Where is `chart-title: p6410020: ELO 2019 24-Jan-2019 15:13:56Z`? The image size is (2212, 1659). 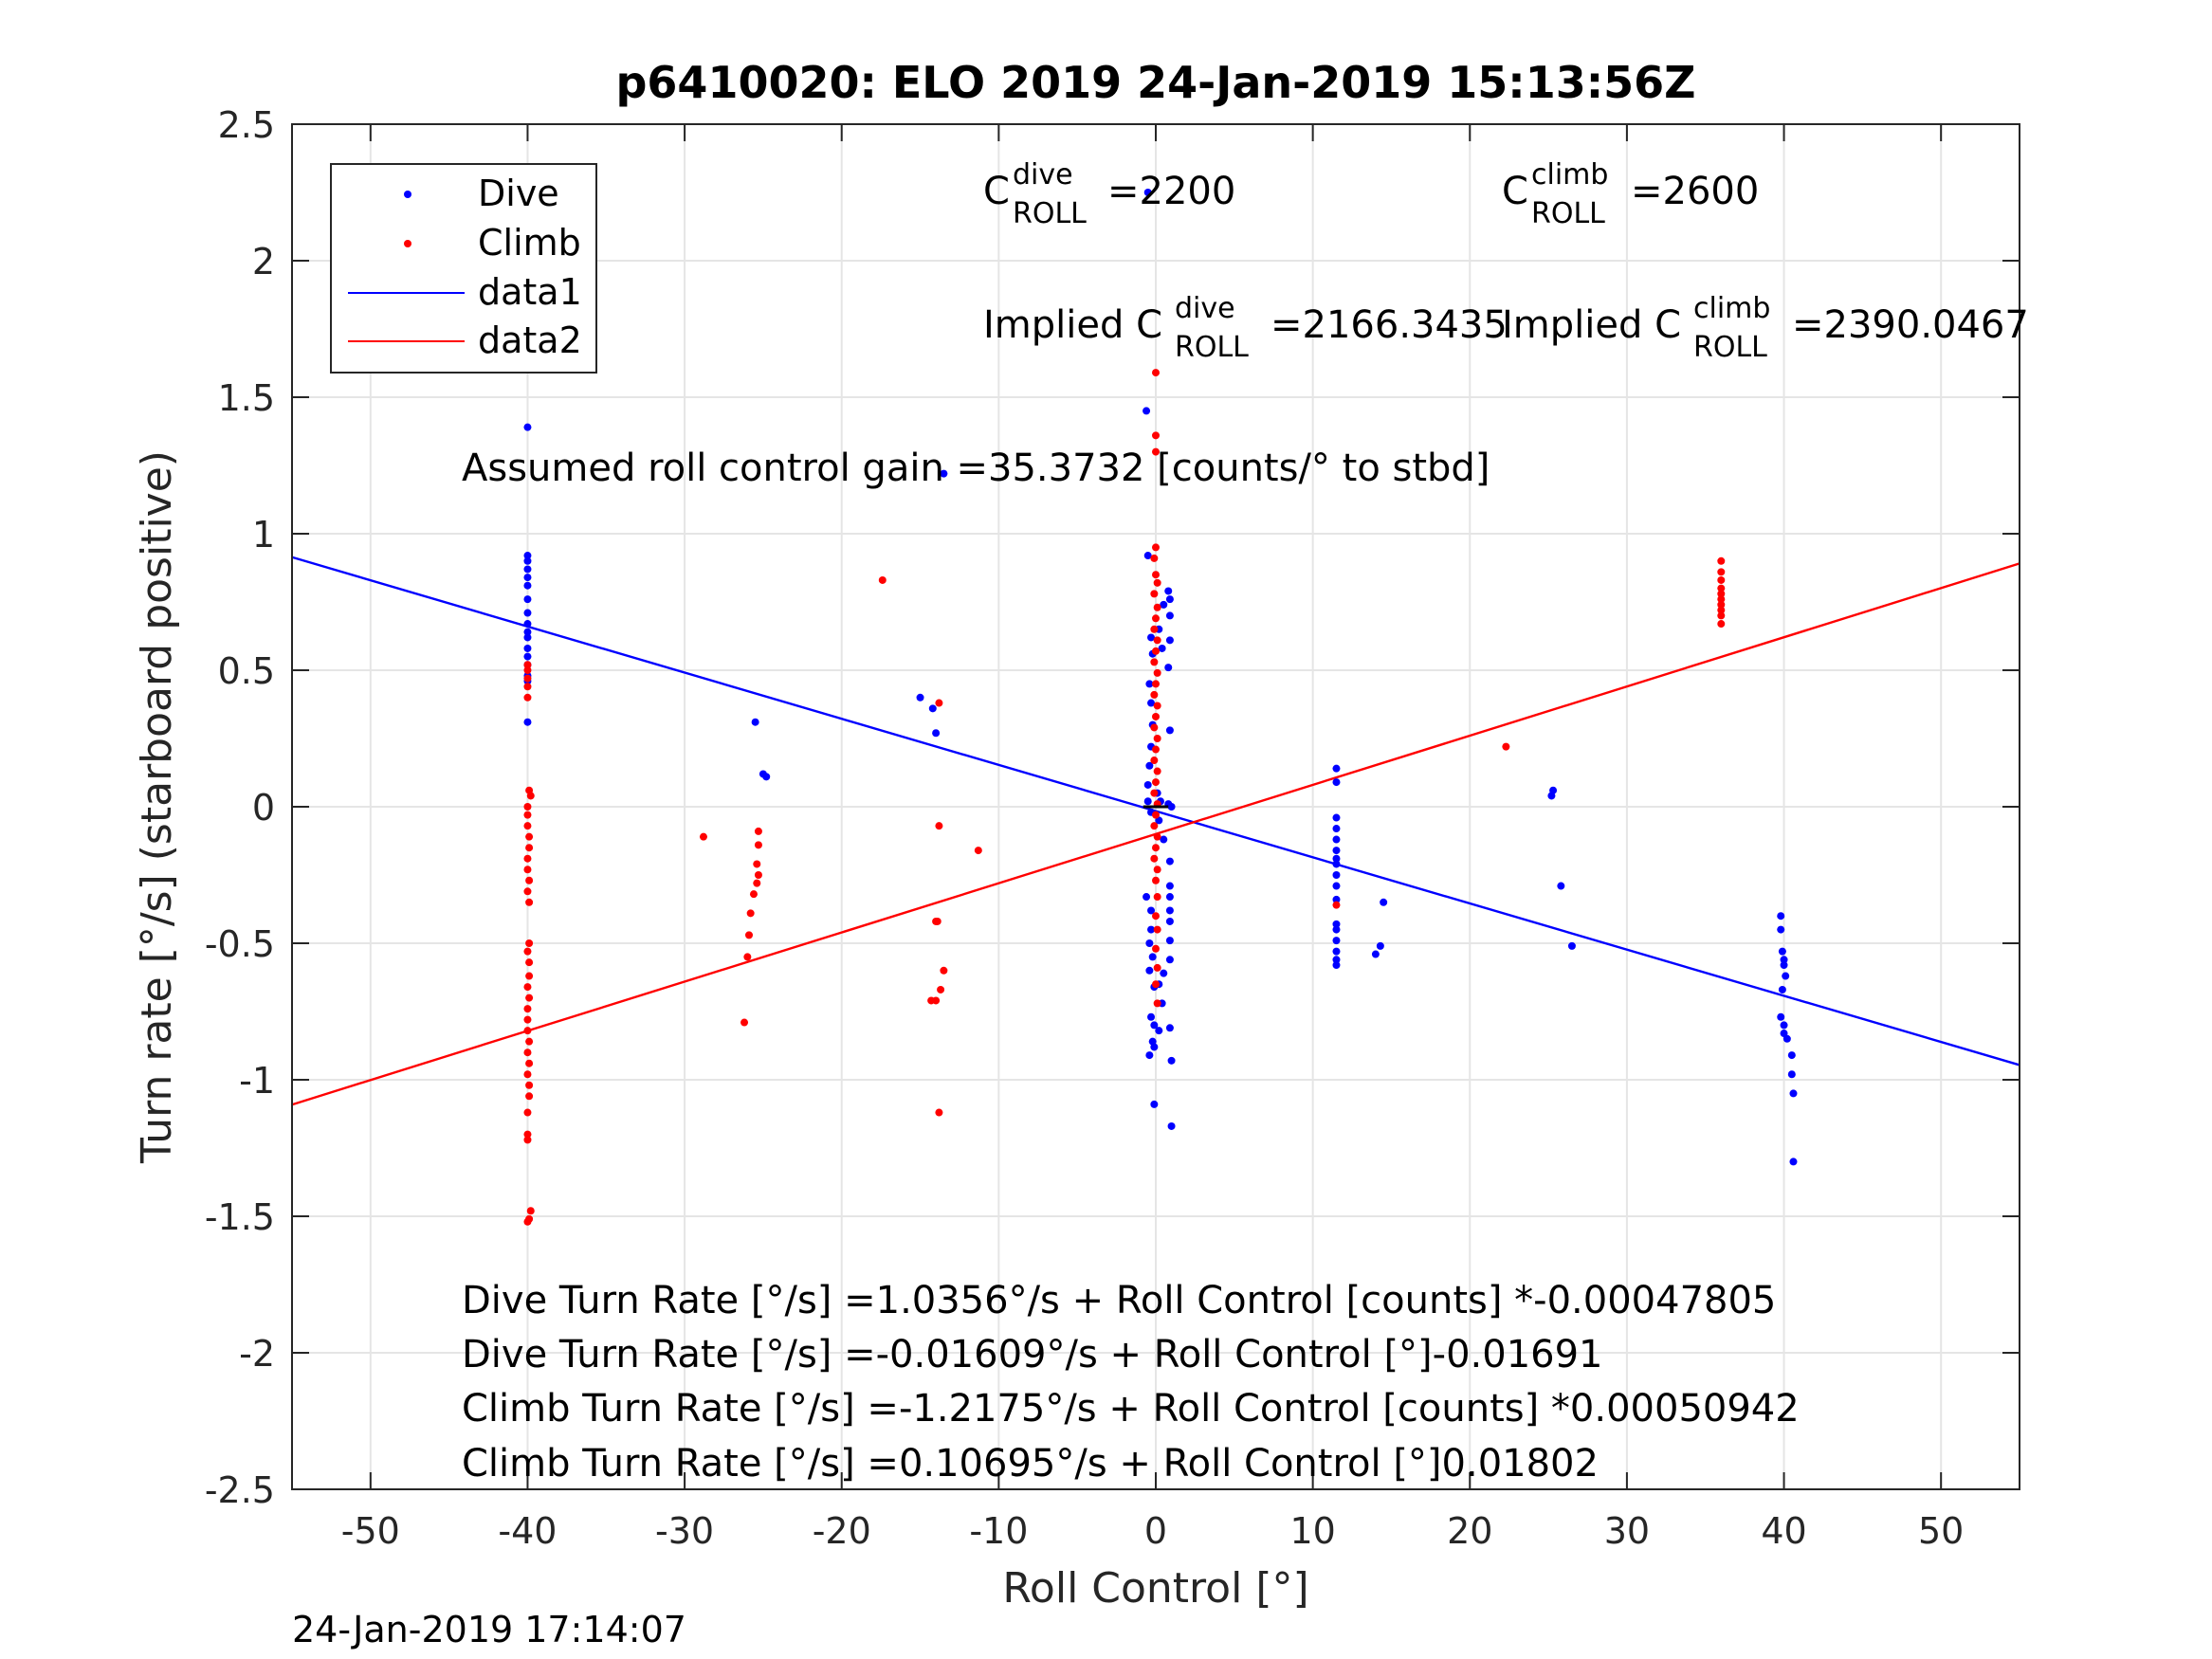 chart-title: p6410020: ELO 2019 24-Jan-2019 15:13:56Z is located at coordinates (1156, 82).